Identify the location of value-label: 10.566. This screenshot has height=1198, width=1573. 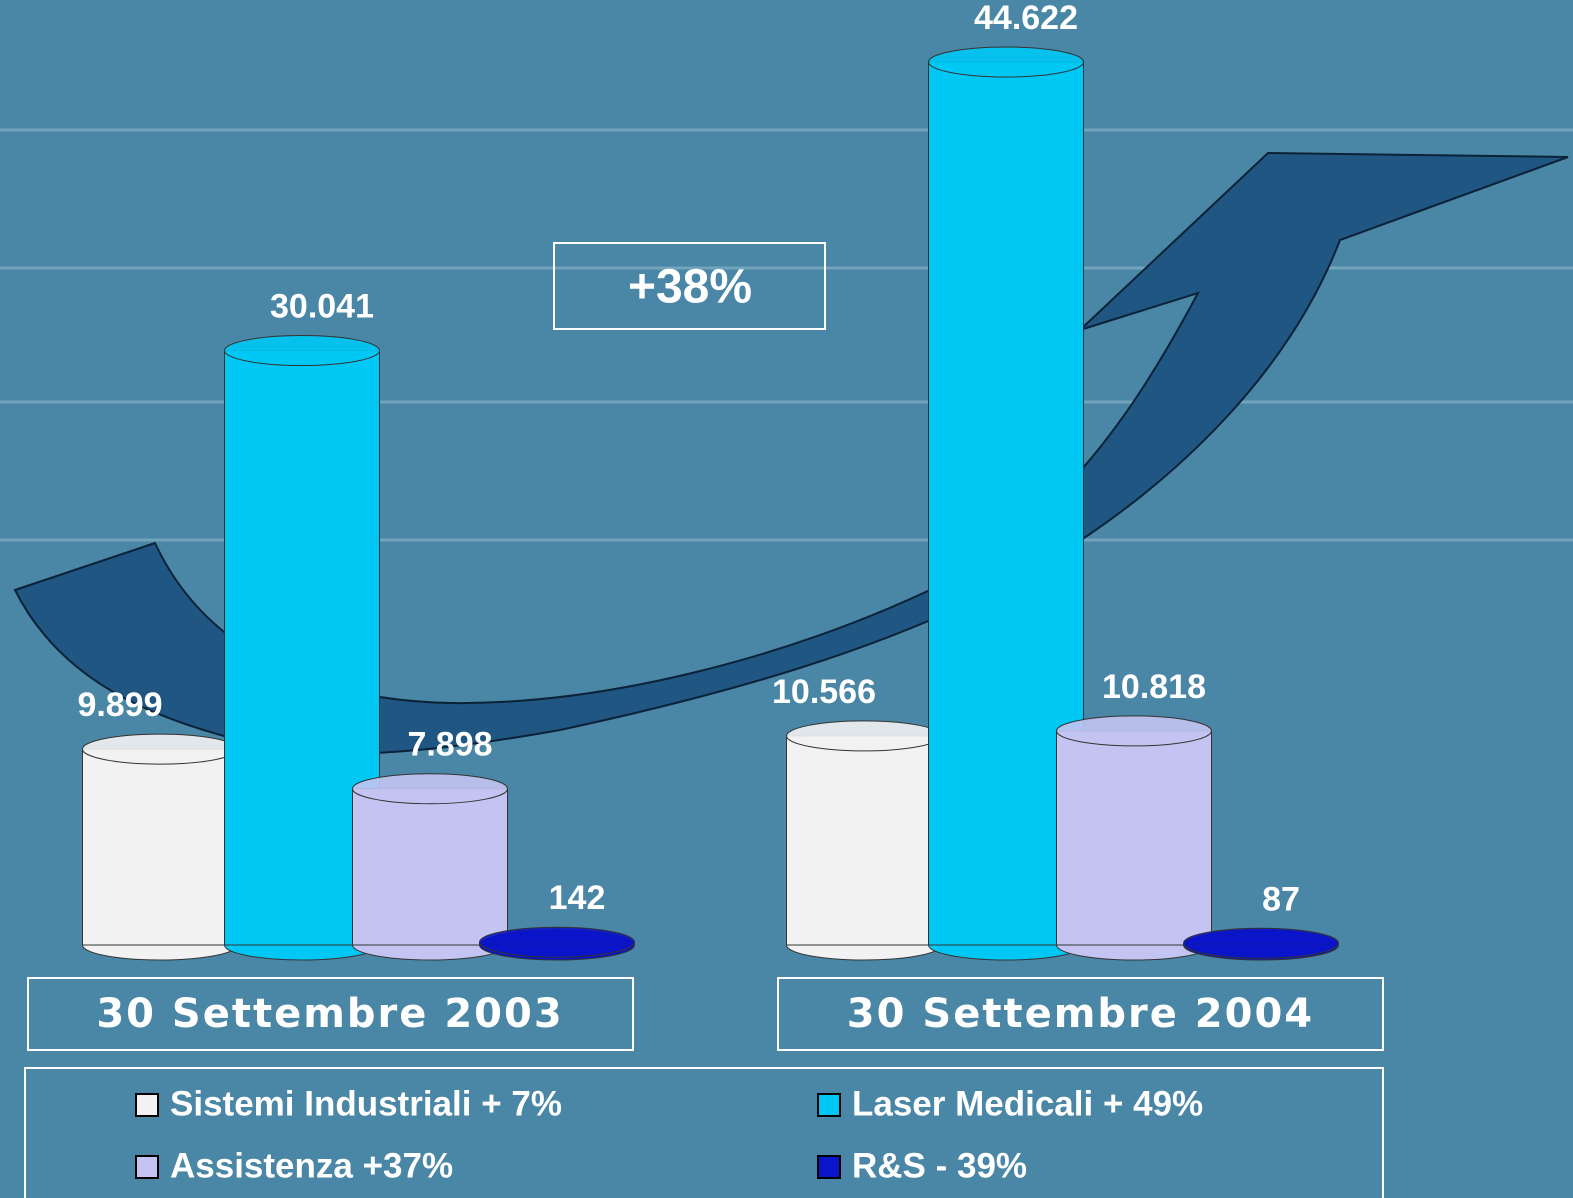
(824, 692).